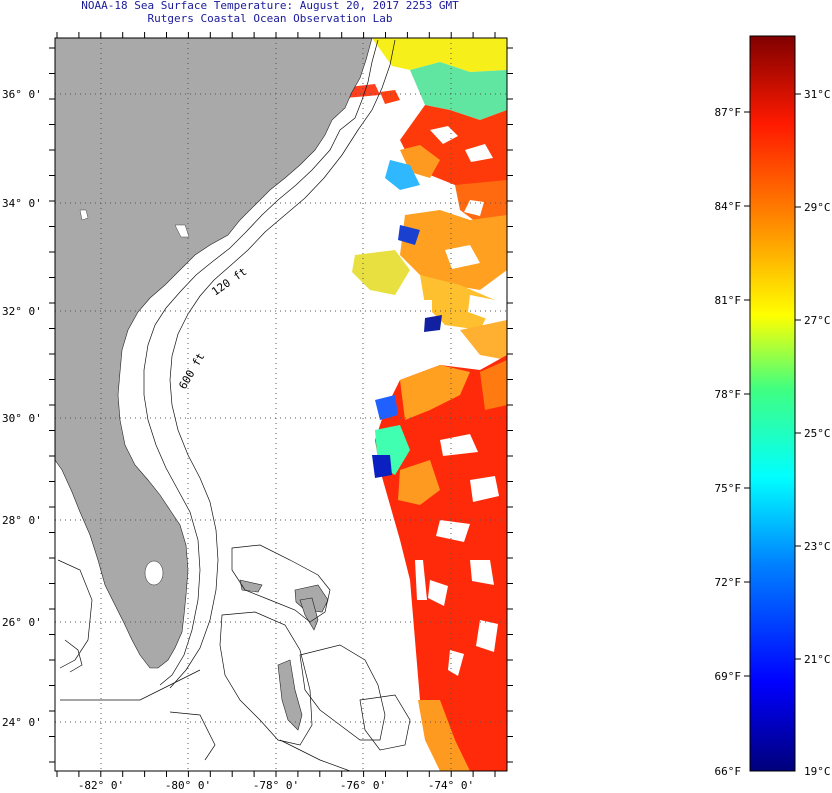  What do you see at coordinates (728, 771) in the screenshot?
I see `colorbar-f-label: 66°F` at bounding box center [728, 771].